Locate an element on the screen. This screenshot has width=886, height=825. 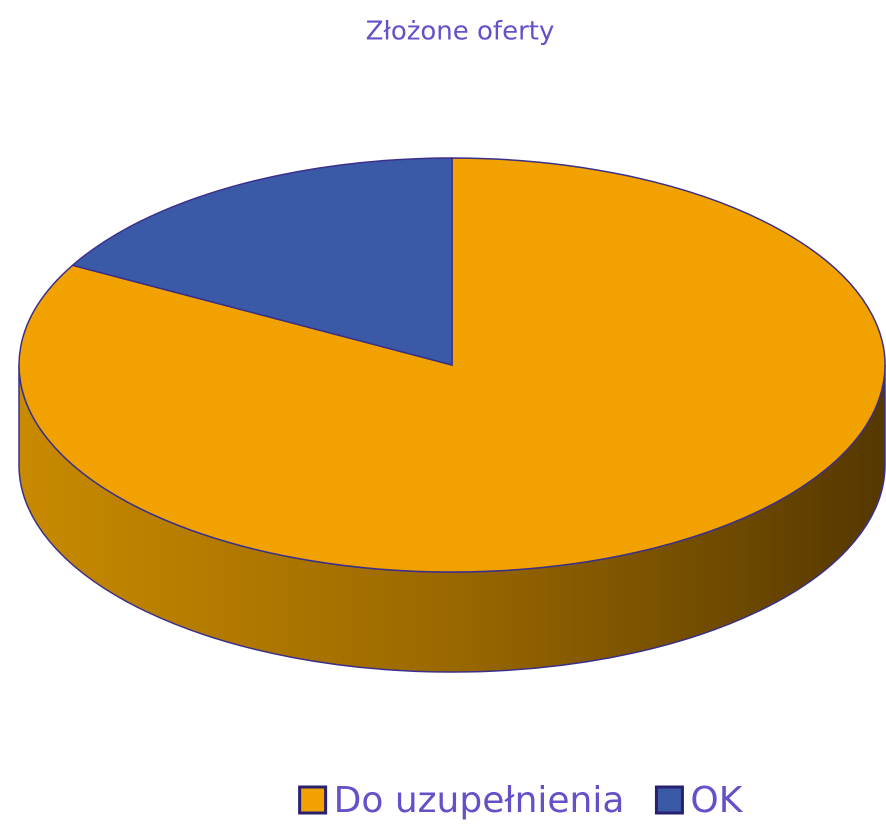
legend-label: OK is located at coordinates (716, 800).